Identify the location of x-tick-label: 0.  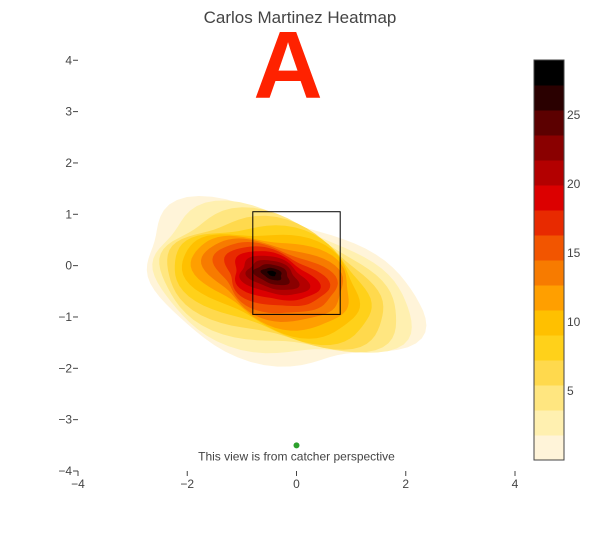
(296, 484).